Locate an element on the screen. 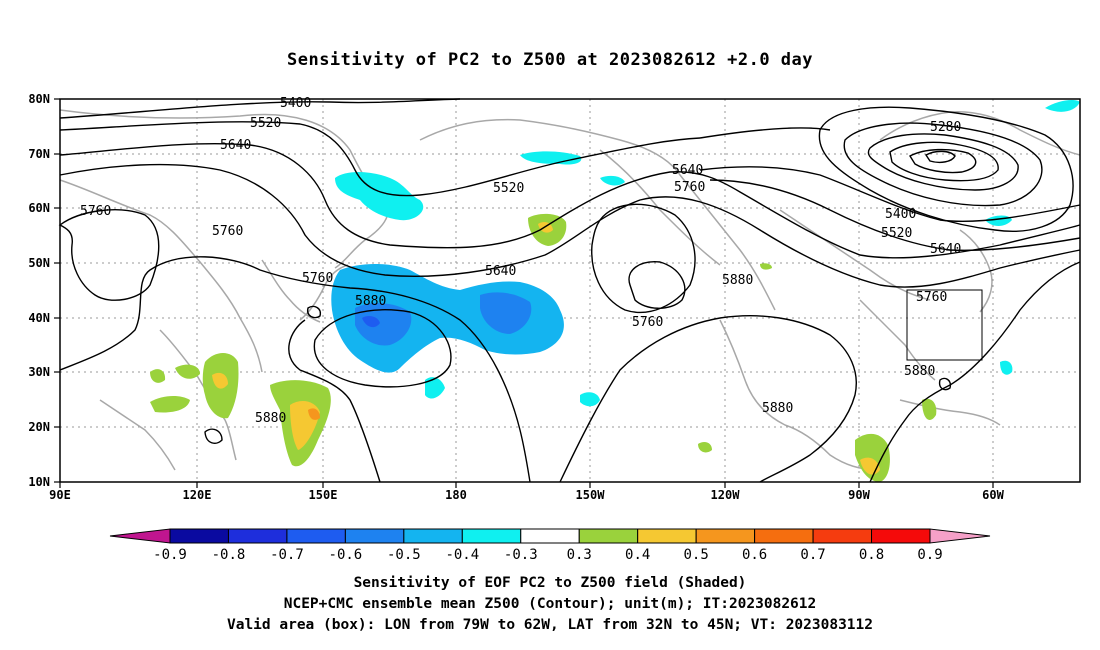 The image size is (1100, 650). colorbar-label: -0.3 is located at coordinates (521, 555).